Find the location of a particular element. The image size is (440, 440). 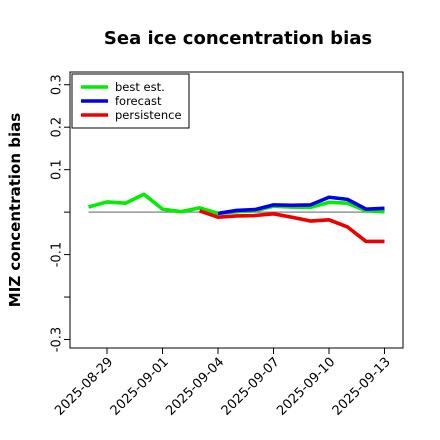

legend-entry: forecast is located at coordinates (138, 101).